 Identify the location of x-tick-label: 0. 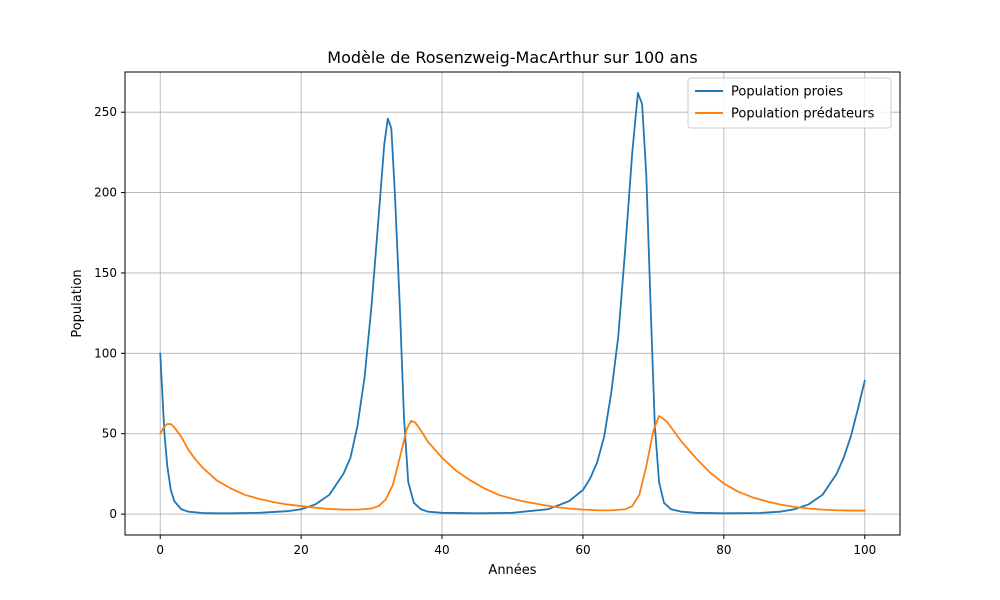
(160, 550).